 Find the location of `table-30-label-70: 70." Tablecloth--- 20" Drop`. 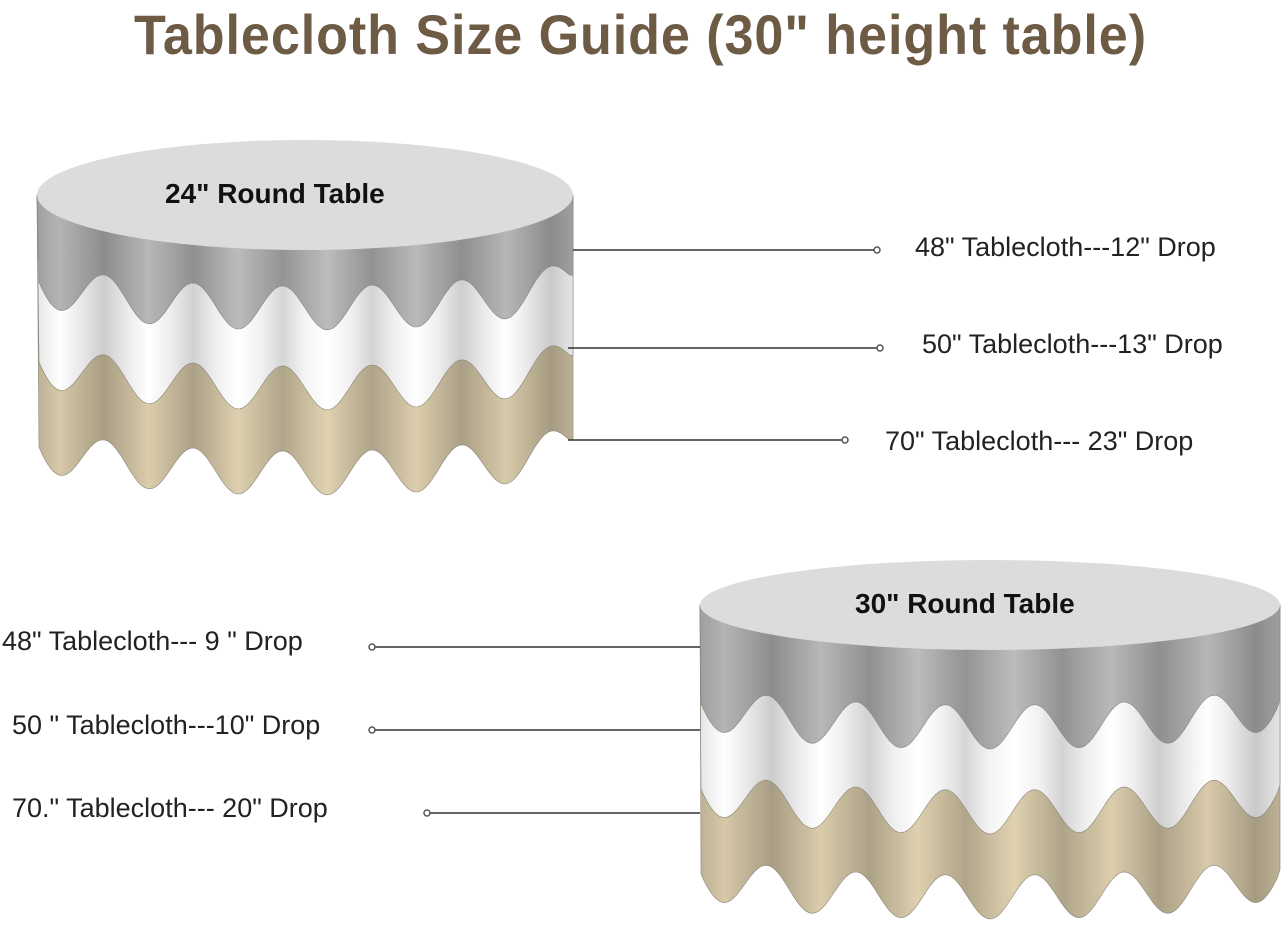

table-30-label-70: 70." Tablecloth--- 20" Drop is located at coordinates (170, 808).